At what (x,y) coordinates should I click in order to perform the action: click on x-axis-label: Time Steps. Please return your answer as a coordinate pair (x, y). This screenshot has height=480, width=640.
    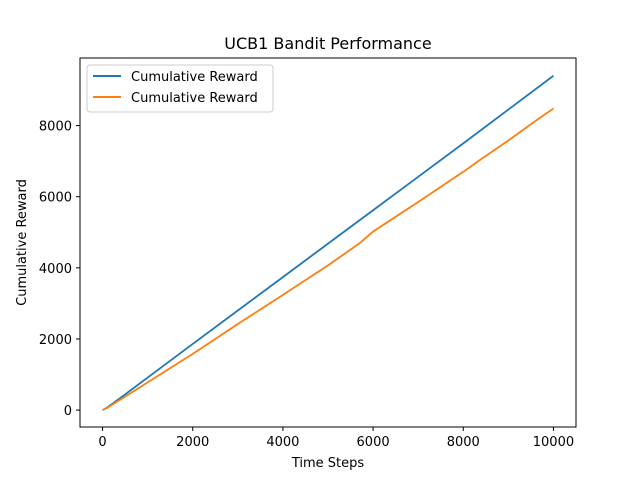
    Looking at the image, I should click on (328, 463).